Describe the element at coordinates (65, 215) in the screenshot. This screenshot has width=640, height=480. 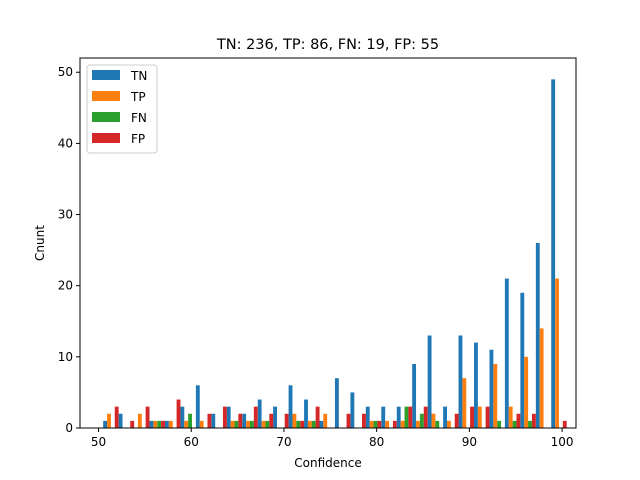
I see `y-tick-label: 30` at that location.